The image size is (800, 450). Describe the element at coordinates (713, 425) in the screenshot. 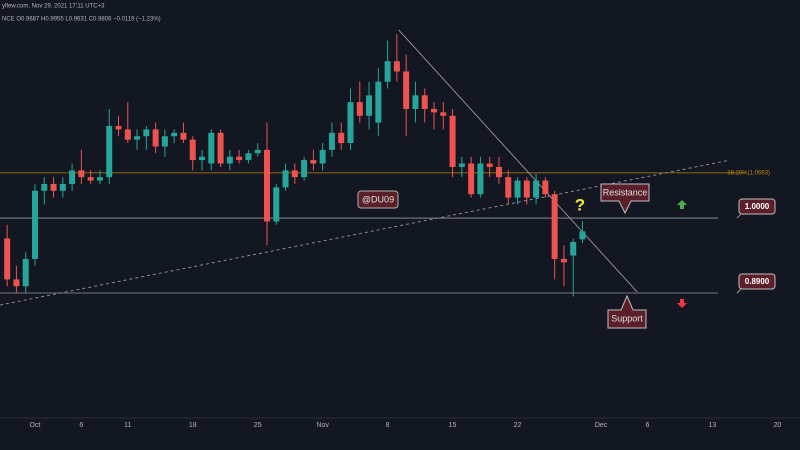

I see `x-tick-label: 13` at that location.